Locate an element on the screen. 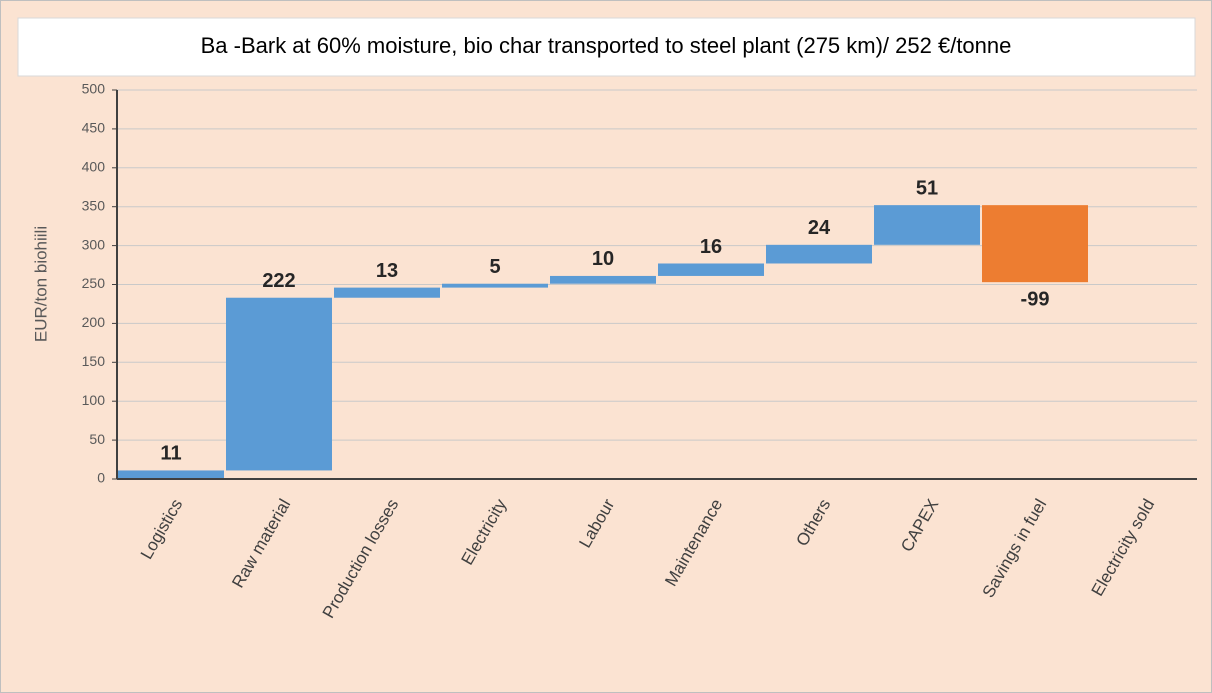 The image size is (1212, 693). value-label: 5 is located at coordinates (494, 267).